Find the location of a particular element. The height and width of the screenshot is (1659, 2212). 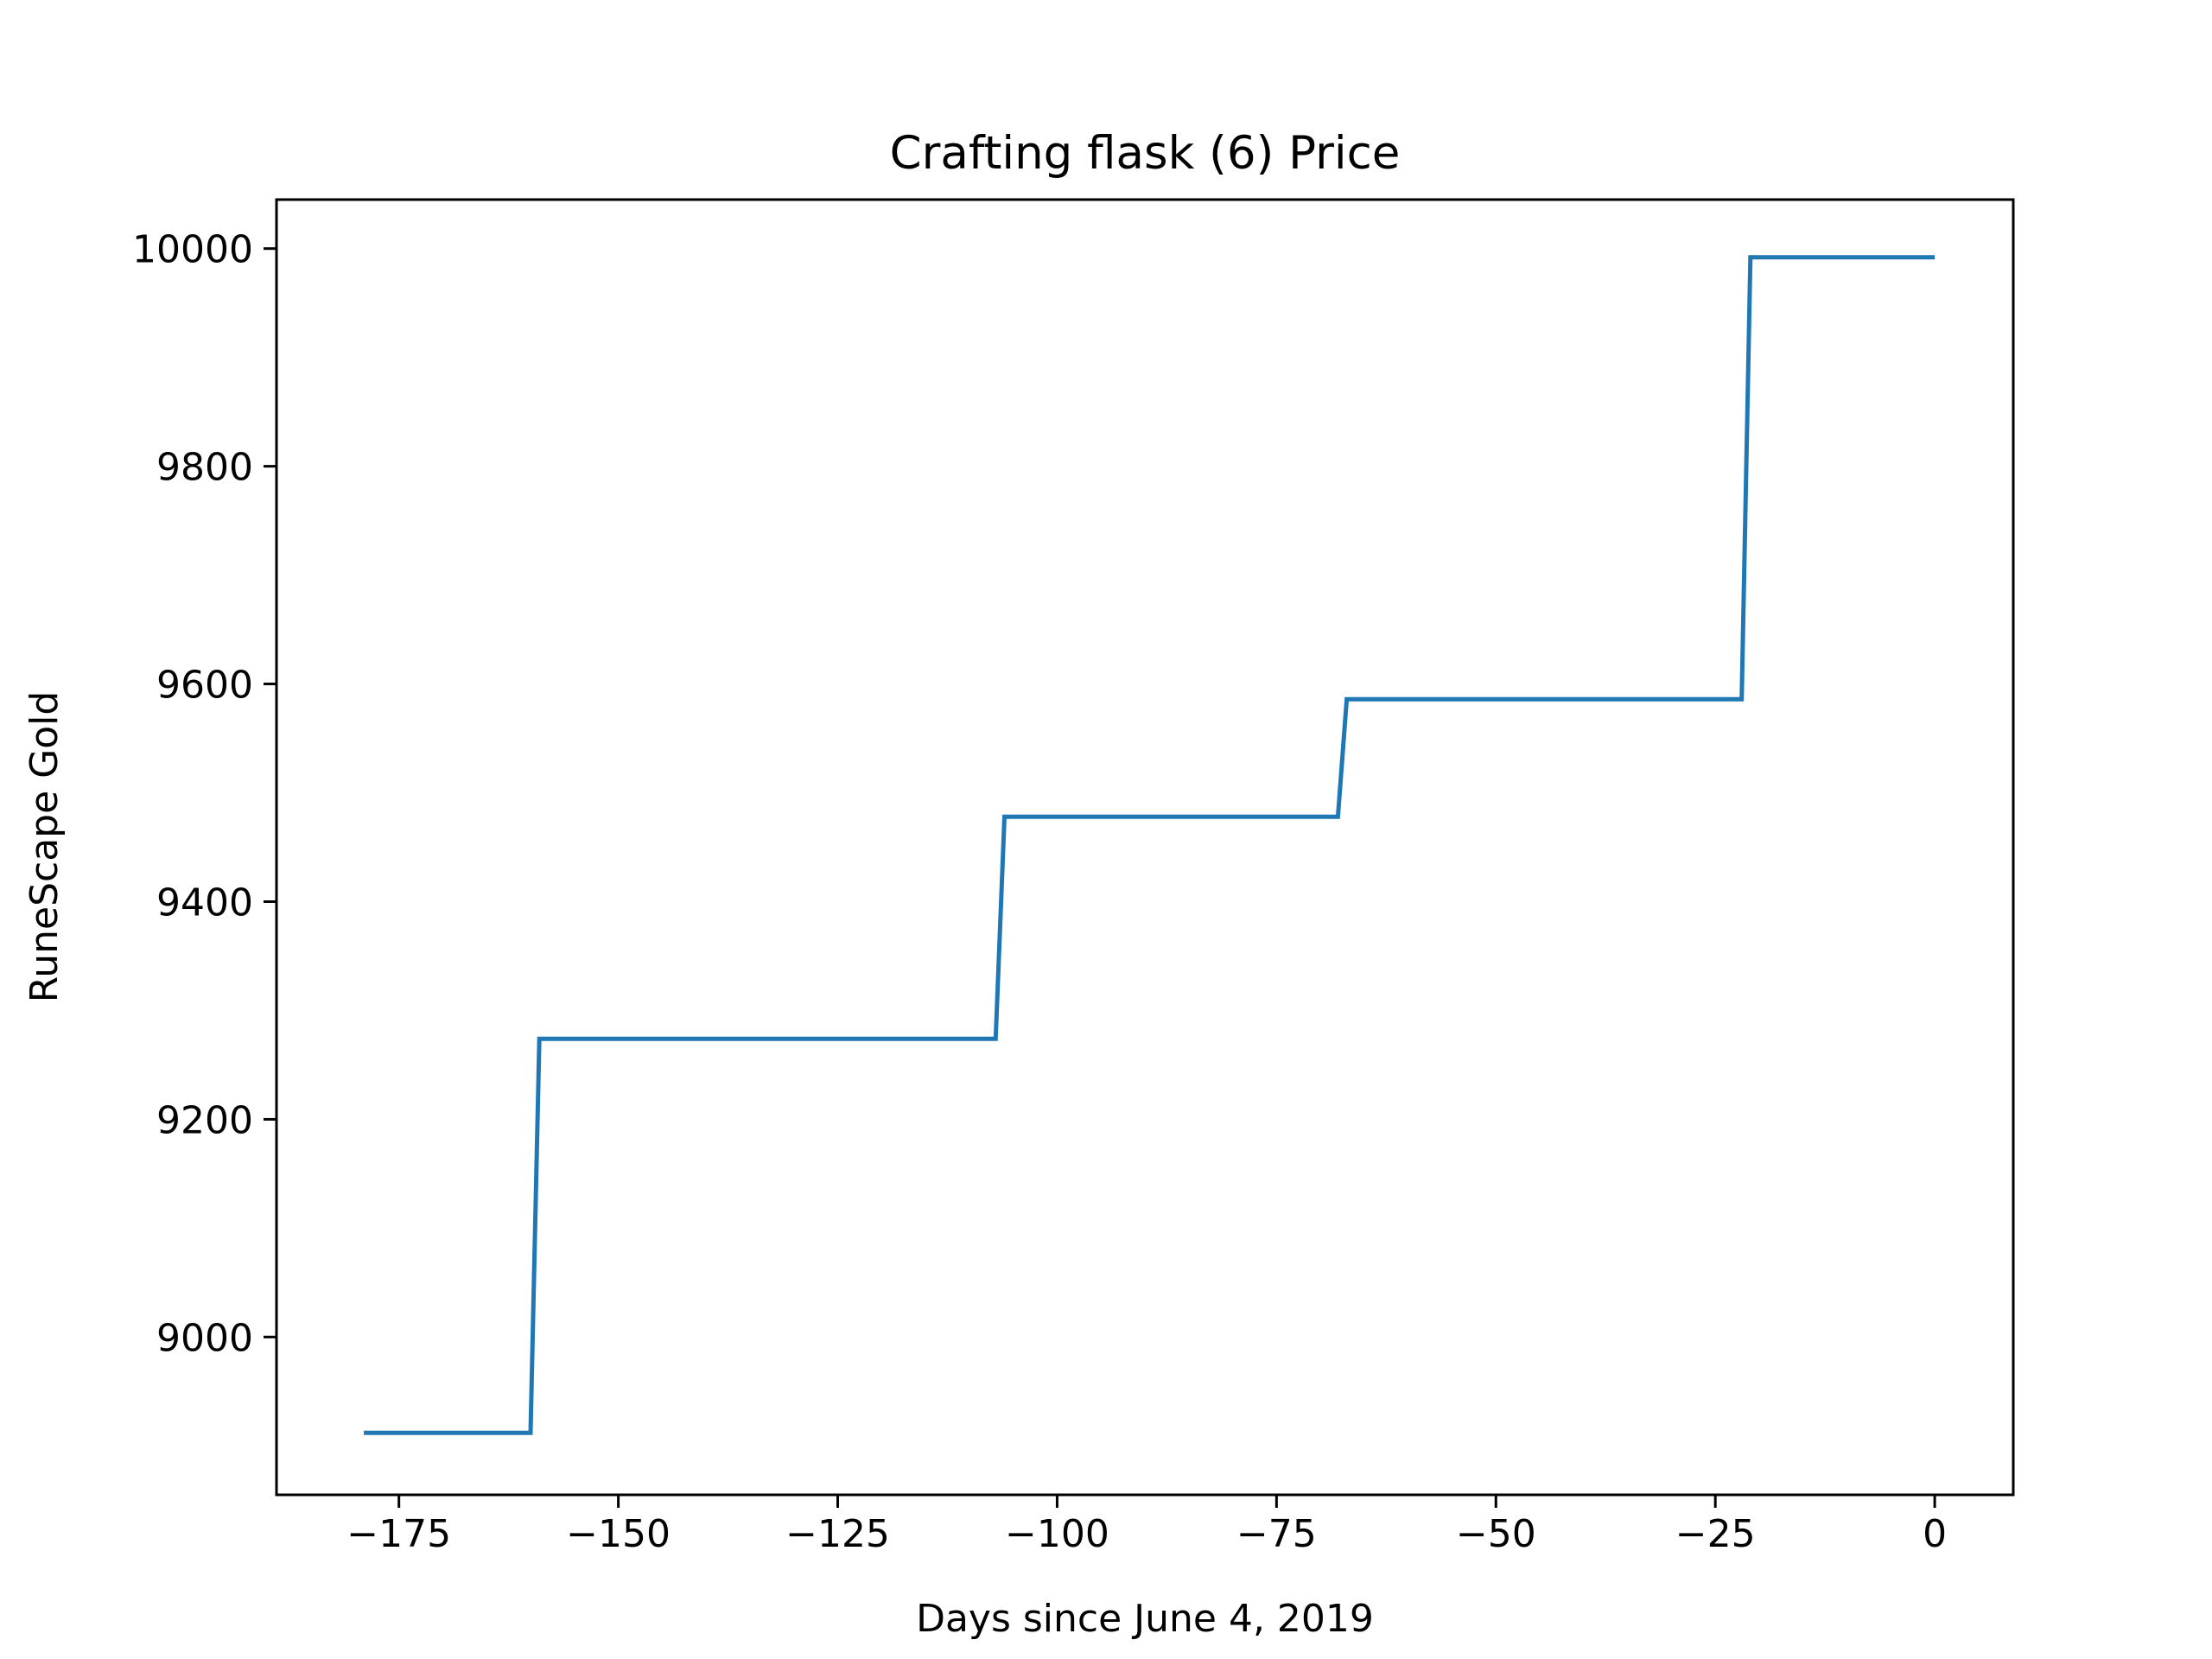

x-axis-label: Days since June 4, 2019 is located at coordinates (1145, 1619).